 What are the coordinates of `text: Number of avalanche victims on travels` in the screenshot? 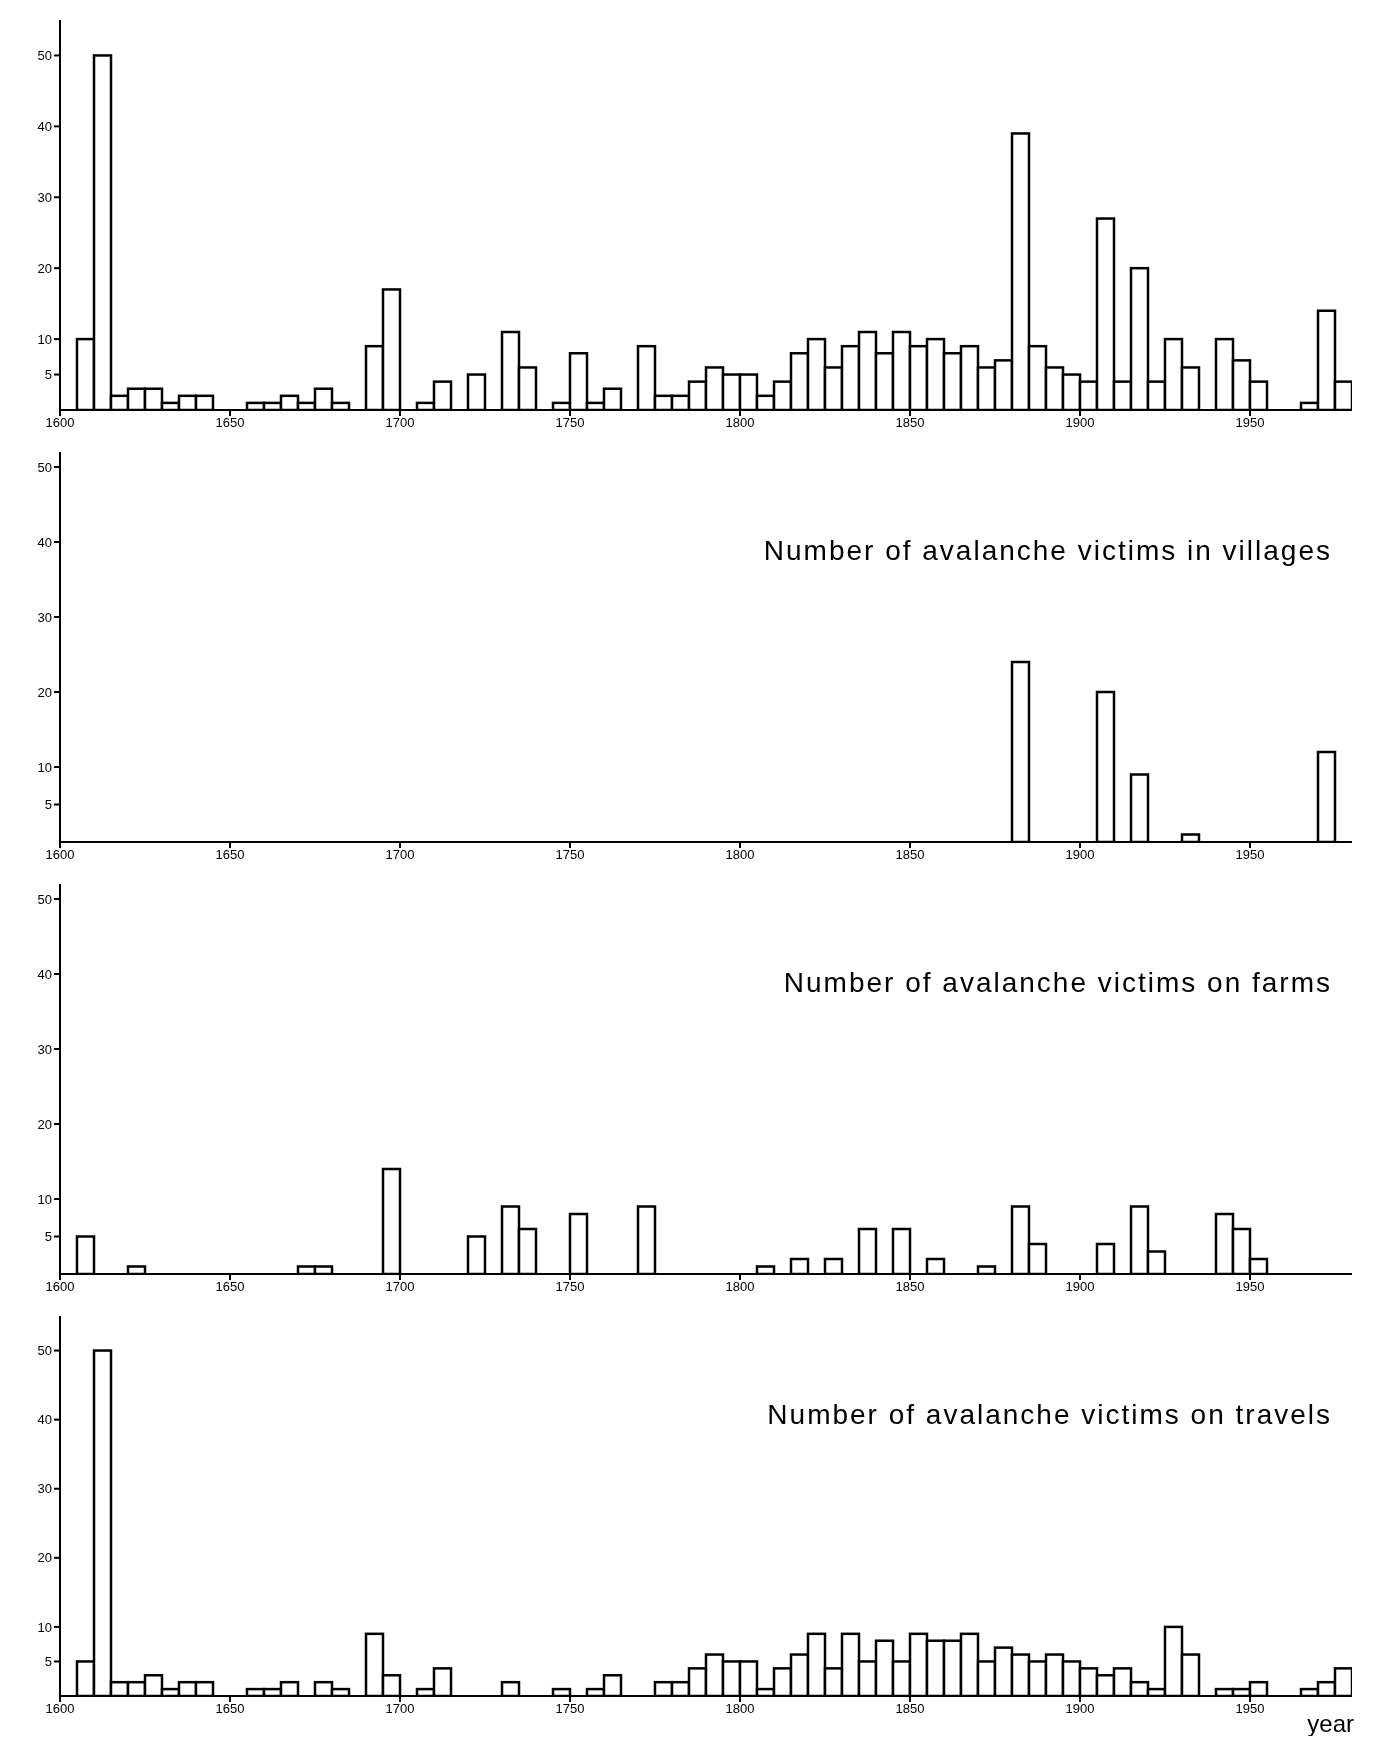 It's located at (1049, 1415).